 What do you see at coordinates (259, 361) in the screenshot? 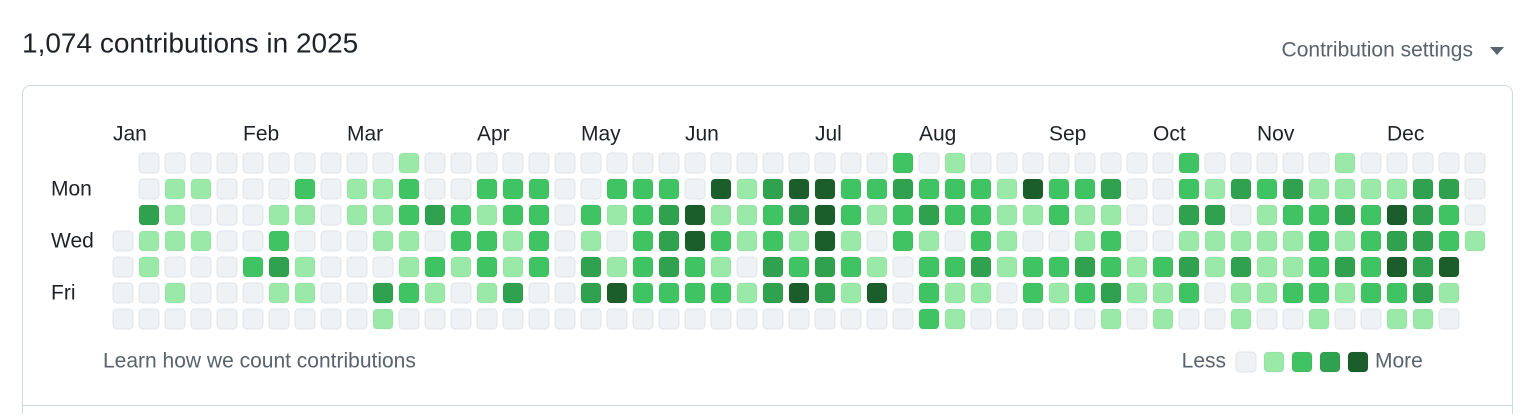
I see `learn-link: Learn how we count contributions` at bounding box center [259, 361].